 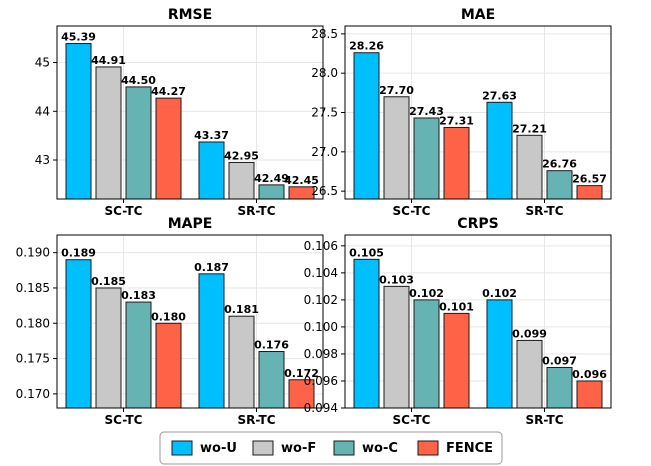 I want to click on crps-ytick-label-6: 0.106, so click(x=321, y=246).